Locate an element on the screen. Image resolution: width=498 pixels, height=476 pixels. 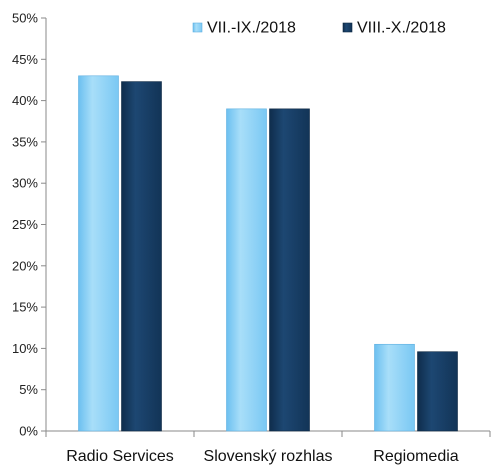
y-axis: 0% 5% 10% 15% 20% 25% 30% 35% 40% 45% 50% is located at coordinates (29, 225).